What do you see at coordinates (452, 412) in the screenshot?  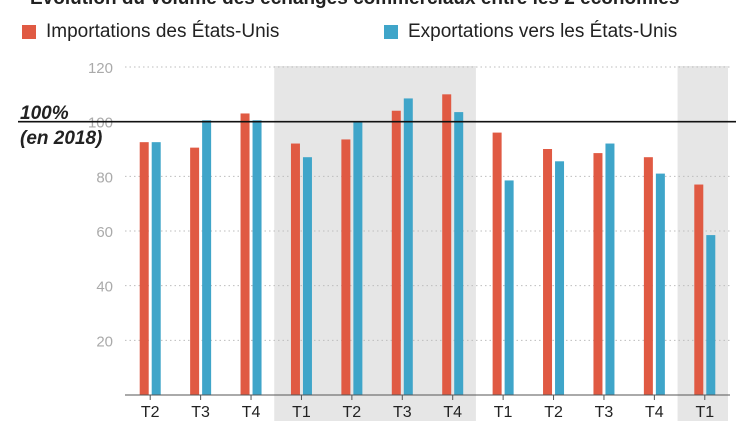 I see `x-tick-label-6: T4` at bounding box center [452, 412].